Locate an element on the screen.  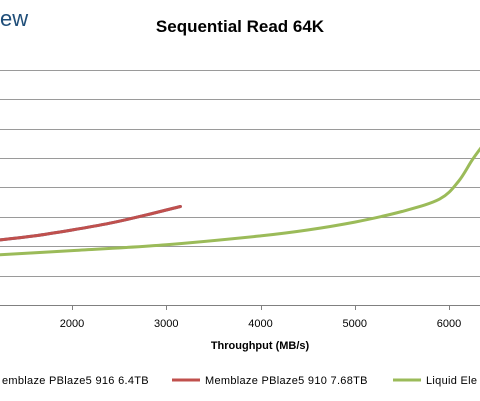
x-axis-title: Throughput (MB/s) is located at coordinates (260, 346).